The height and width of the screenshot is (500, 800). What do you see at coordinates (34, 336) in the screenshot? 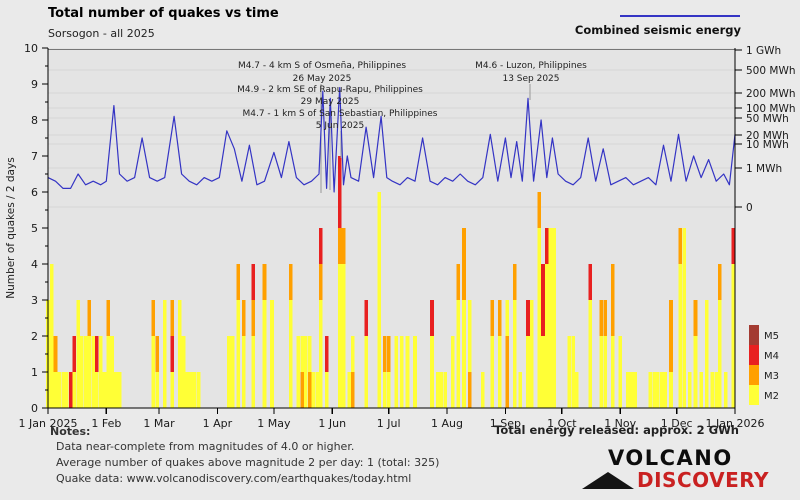
I see `svg-text: 2` at bounding box center [34, 336].